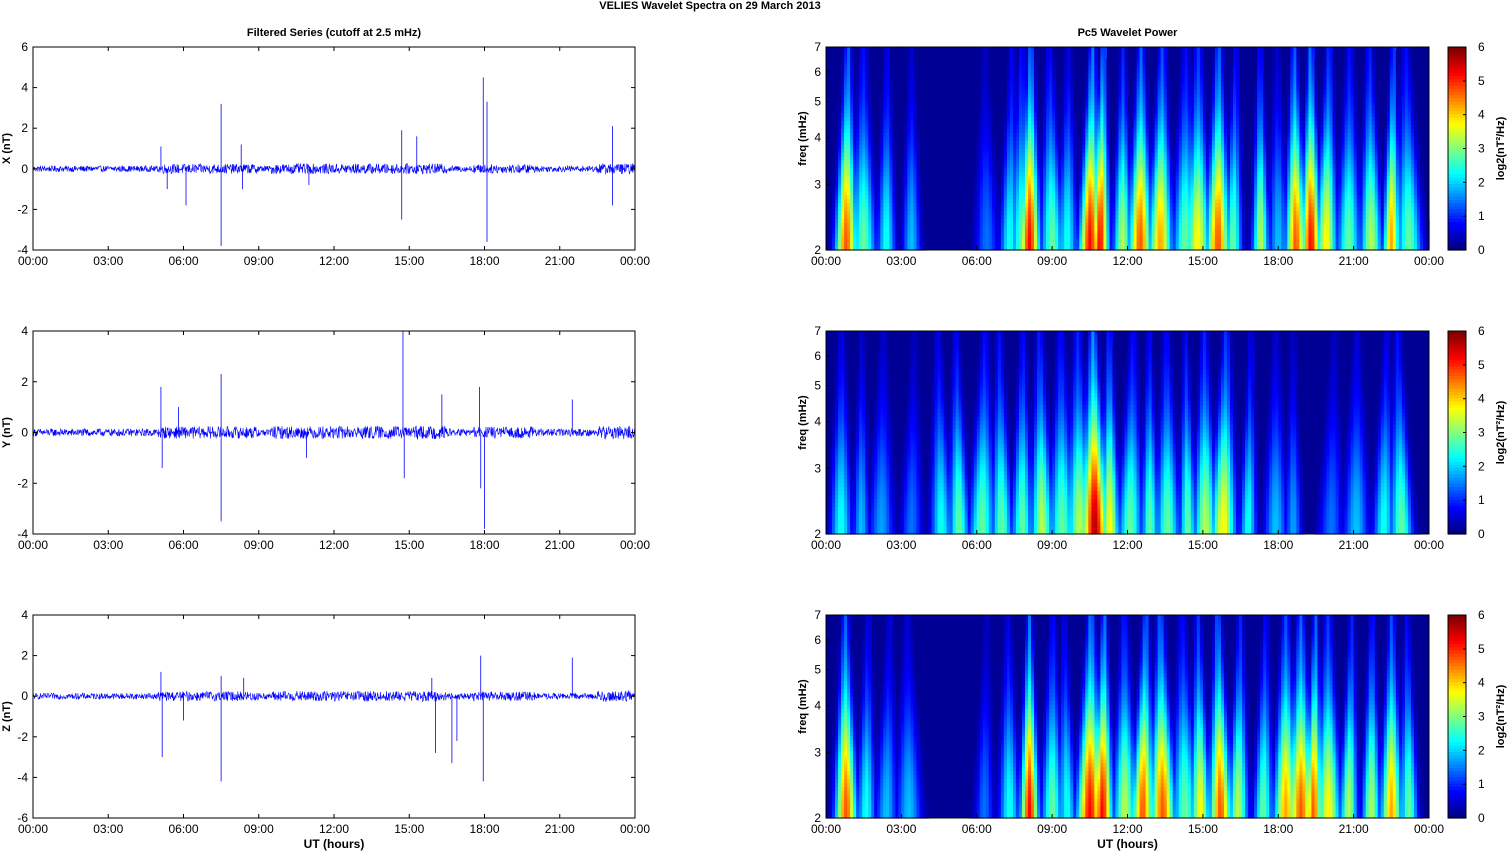 This screenshot has width=1511, height=851. Describe the element at coordinates (183, 261) in the screenshot. I see `x-tick-label: 06:00` at that location.